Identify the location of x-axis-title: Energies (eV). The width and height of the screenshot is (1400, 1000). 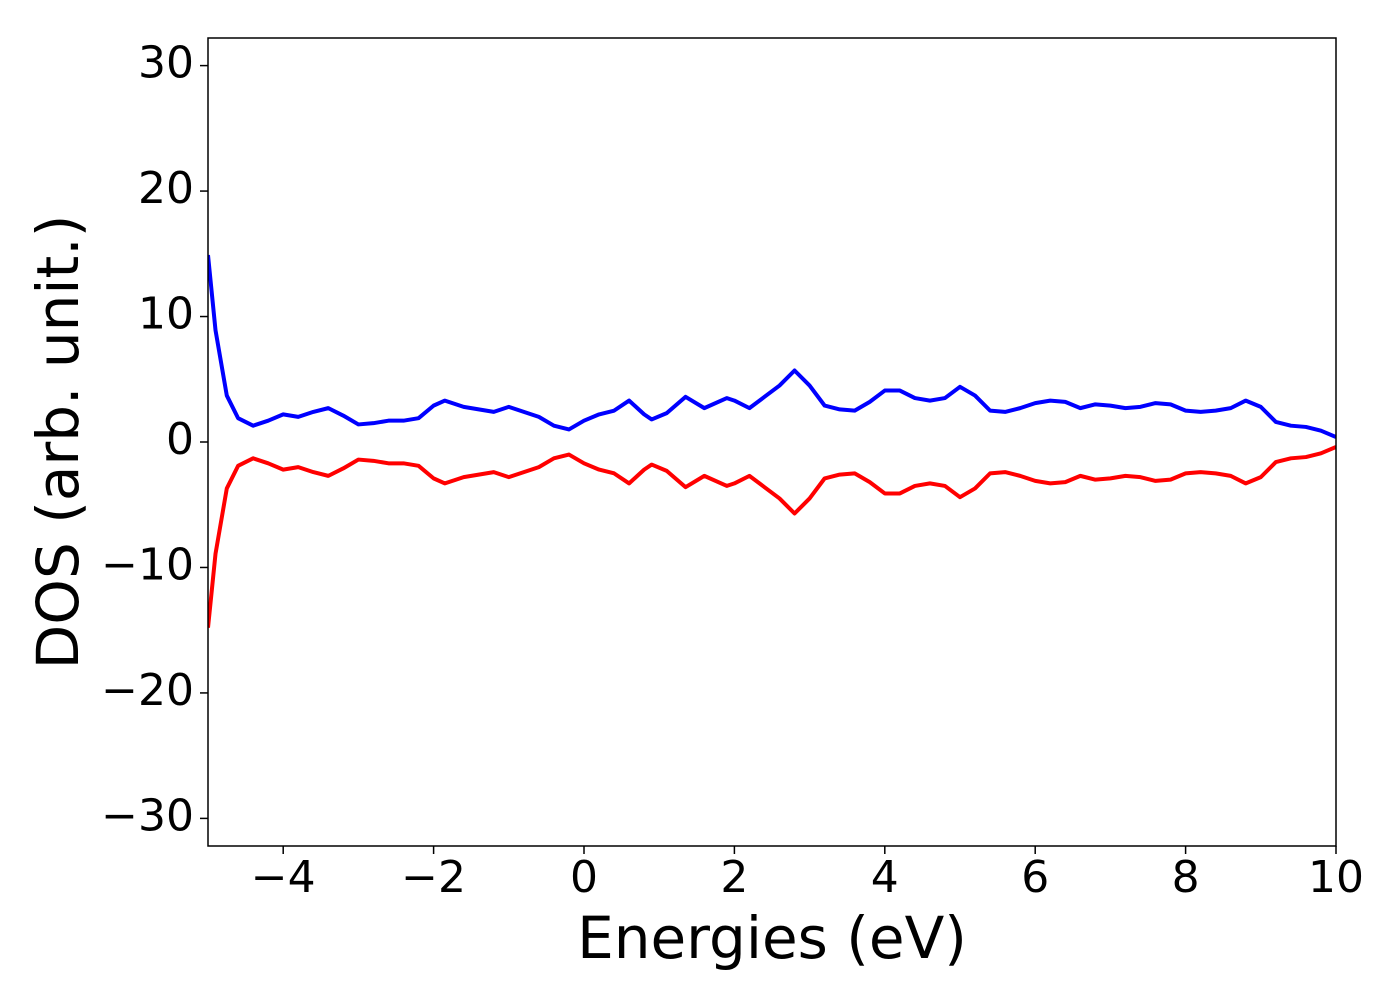
(772, 938).